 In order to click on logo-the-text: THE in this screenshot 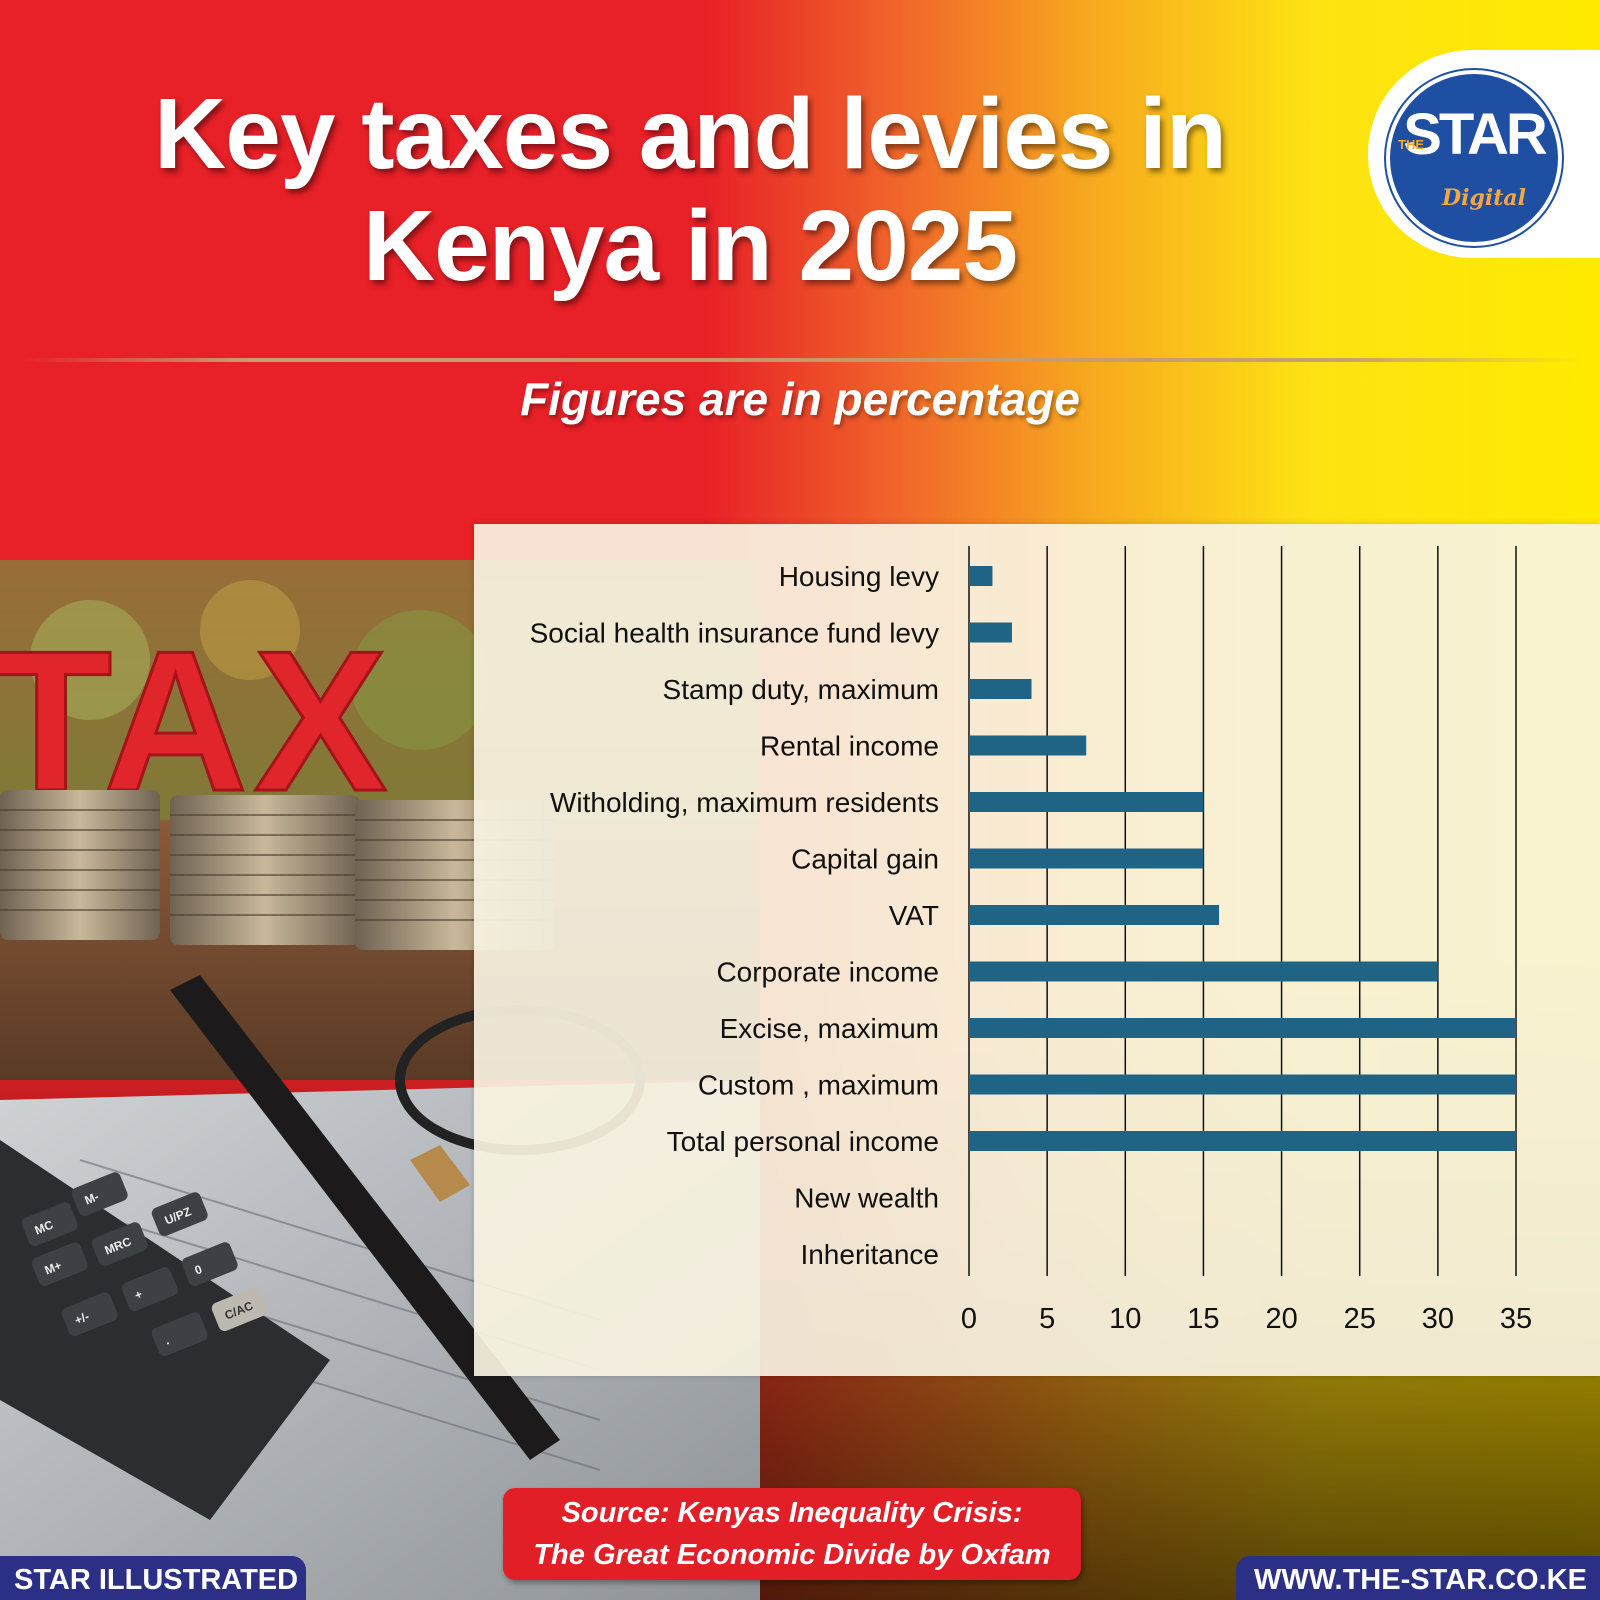, I will do `click(1411, 144)`.